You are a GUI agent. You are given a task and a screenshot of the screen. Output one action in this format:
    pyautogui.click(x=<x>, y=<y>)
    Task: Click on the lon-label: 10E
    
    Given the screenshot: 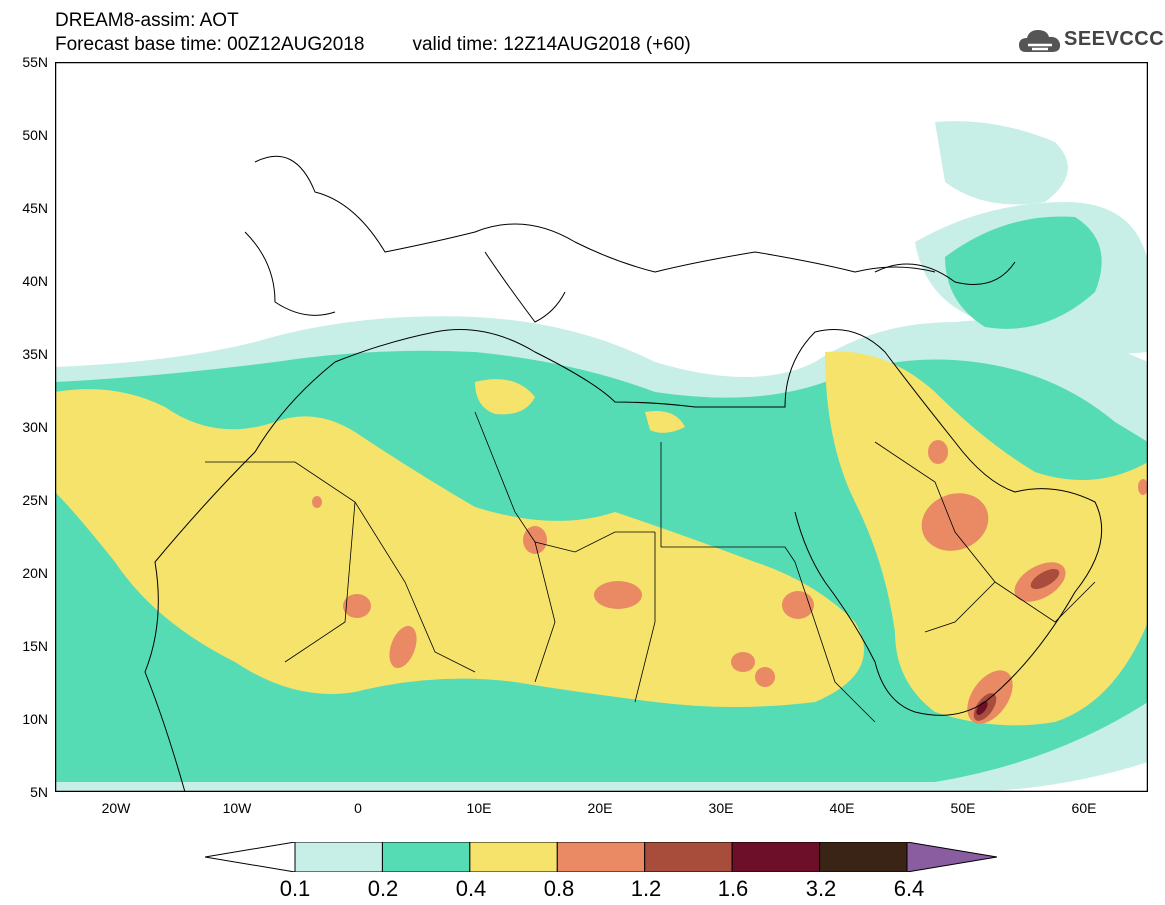 What is the action you would take?
    pyautogui.click(x=479, y=808)
    